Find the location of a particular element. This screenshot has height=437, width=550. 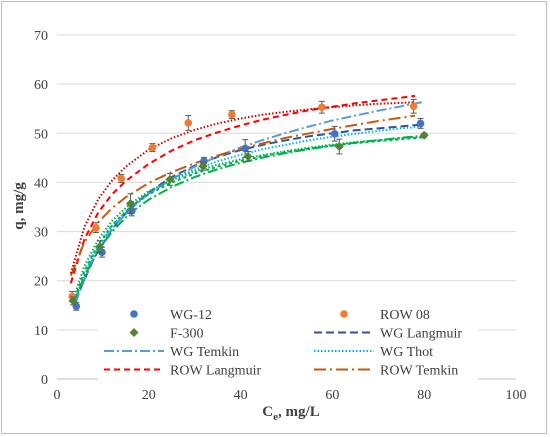

x-axis-title-suffix: , mg/L is located at coordinates (299, 412).